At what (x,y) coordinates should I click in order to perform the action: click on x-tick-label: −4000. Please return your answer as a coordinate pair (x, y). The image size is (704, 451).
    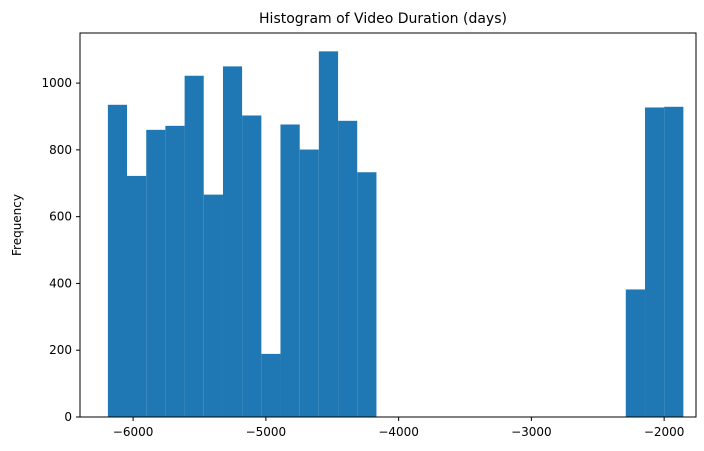
    Looking at the image, I should click on (398, 432).